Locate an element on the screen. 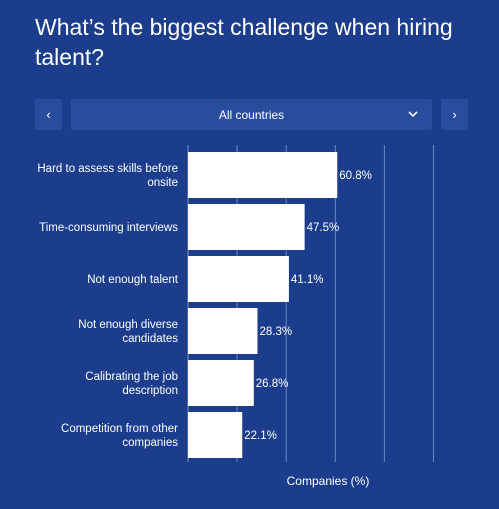 Image resolution: width=499 pixels, height=509 pixels. value-label: 60.8% is located at coordinates (355, 176).